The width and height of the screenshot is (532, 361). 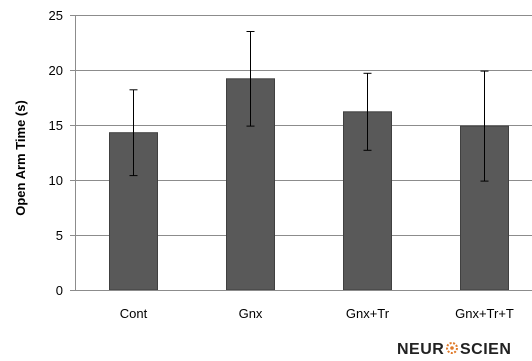 I want to click on x-tick-label-1: Gnx, so click(x=251, y=313).